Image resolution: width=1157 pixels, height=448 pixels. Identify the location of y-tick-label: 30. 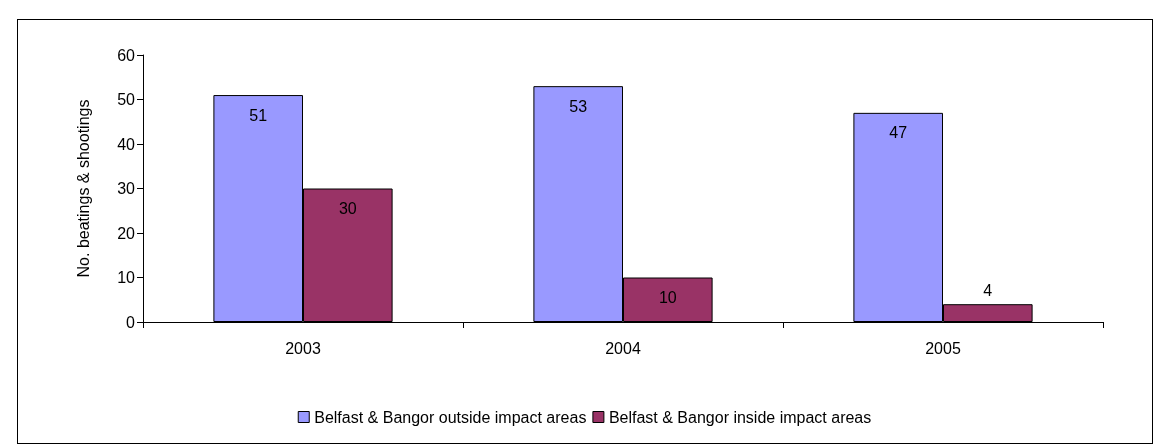
(126, 188).